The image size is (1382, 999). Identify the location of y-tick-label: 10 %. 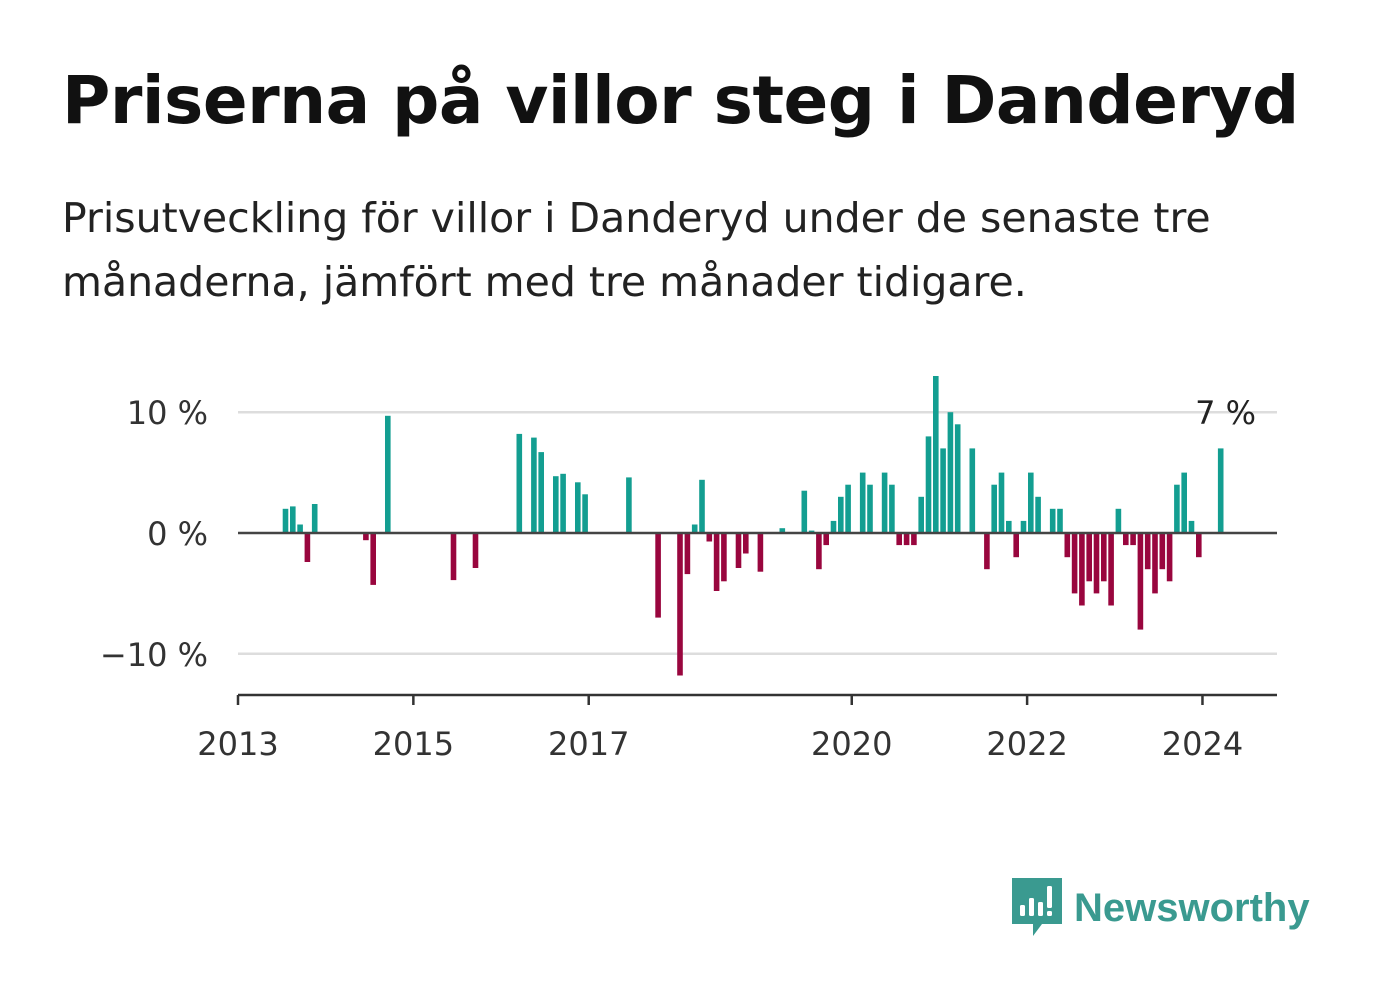
(167, 413).